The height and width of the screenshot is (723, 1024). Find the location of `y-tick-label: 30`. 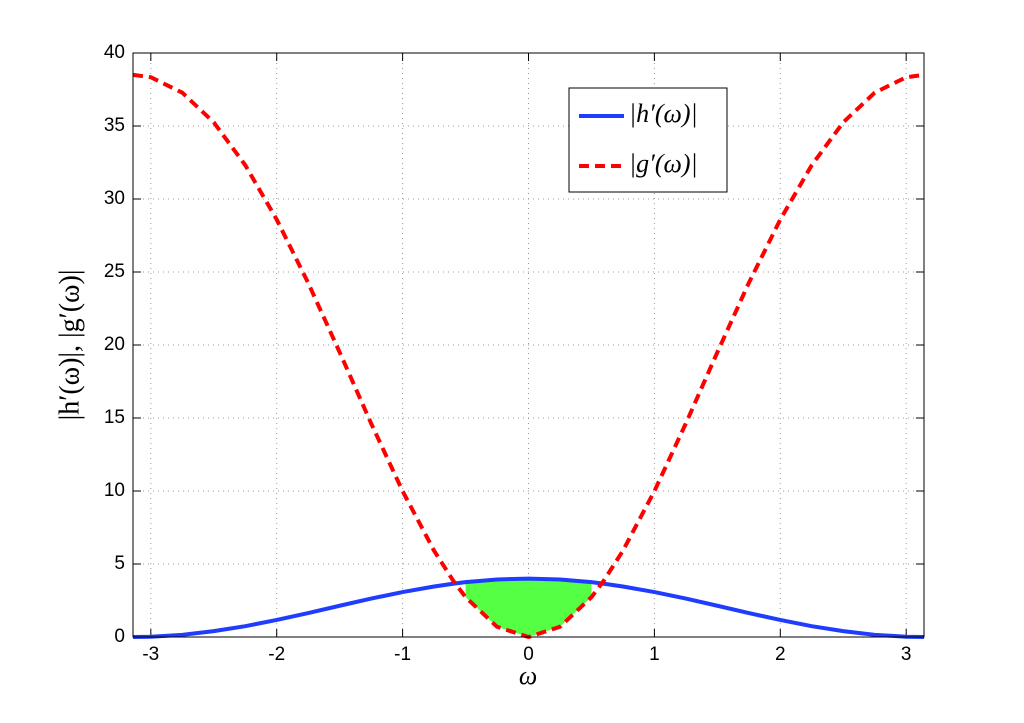

y-tick-label: 30 is located at coordinates (114, 198).